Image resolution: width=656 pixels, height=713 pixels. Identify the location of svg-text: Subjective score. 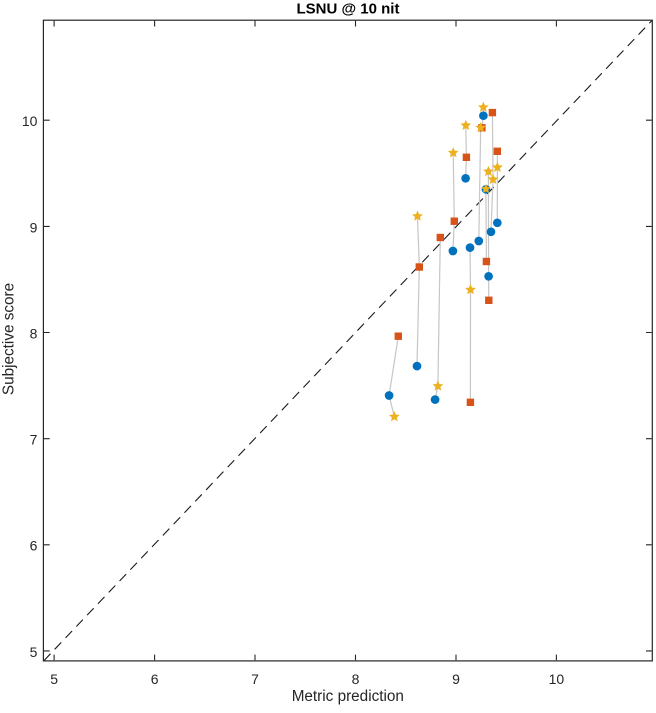
(8, 339).